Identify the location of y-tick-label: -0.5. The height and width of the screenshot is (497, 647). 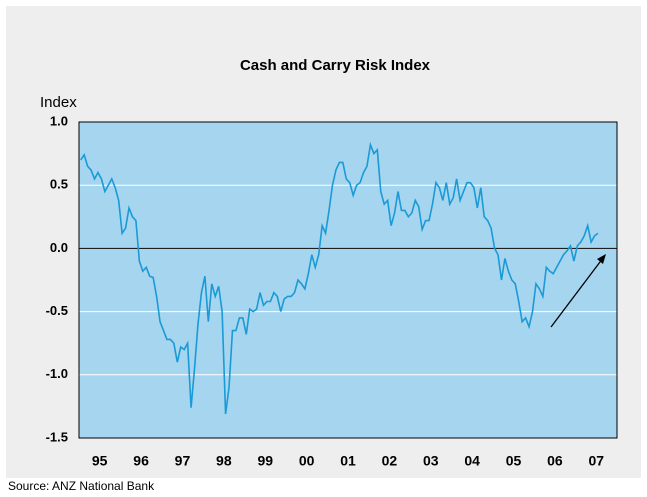
(57, 310).